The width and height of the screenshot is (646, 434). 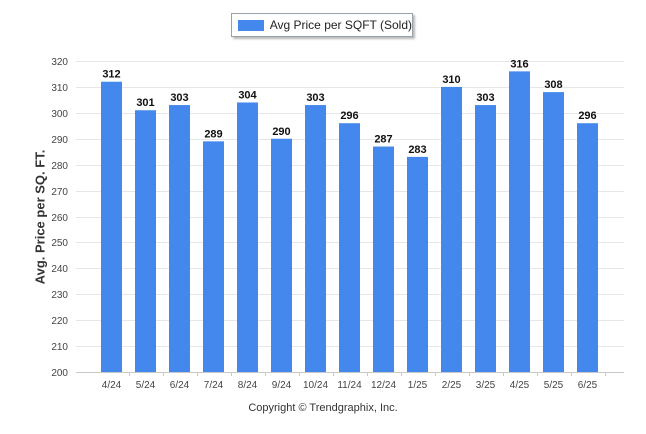 What do you see at coordinates (520, 385) in the screenshot?
I see `x-tick-label: 4/25` at bounding box center [520, 385].